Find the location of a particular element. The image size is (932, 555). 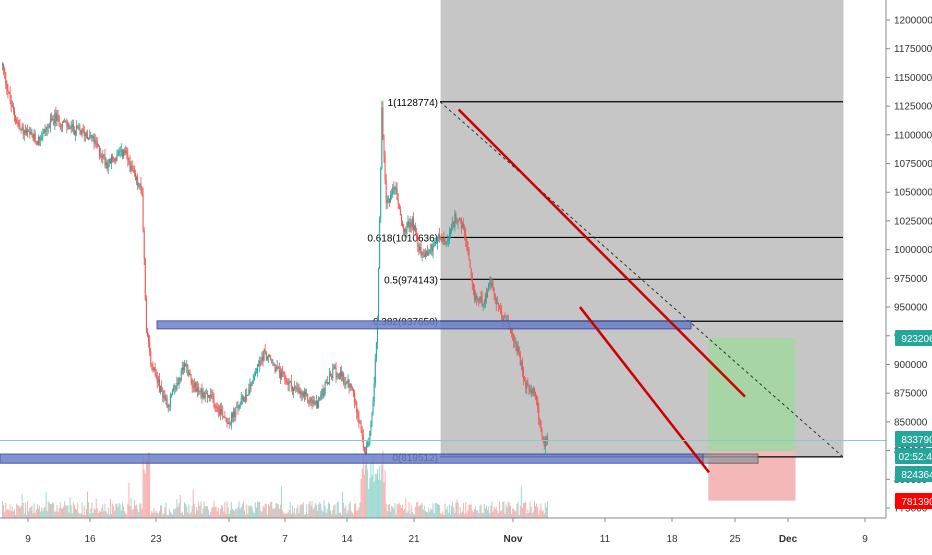

x-axis-tick-label: 23 is located at coordinates (156, 539).